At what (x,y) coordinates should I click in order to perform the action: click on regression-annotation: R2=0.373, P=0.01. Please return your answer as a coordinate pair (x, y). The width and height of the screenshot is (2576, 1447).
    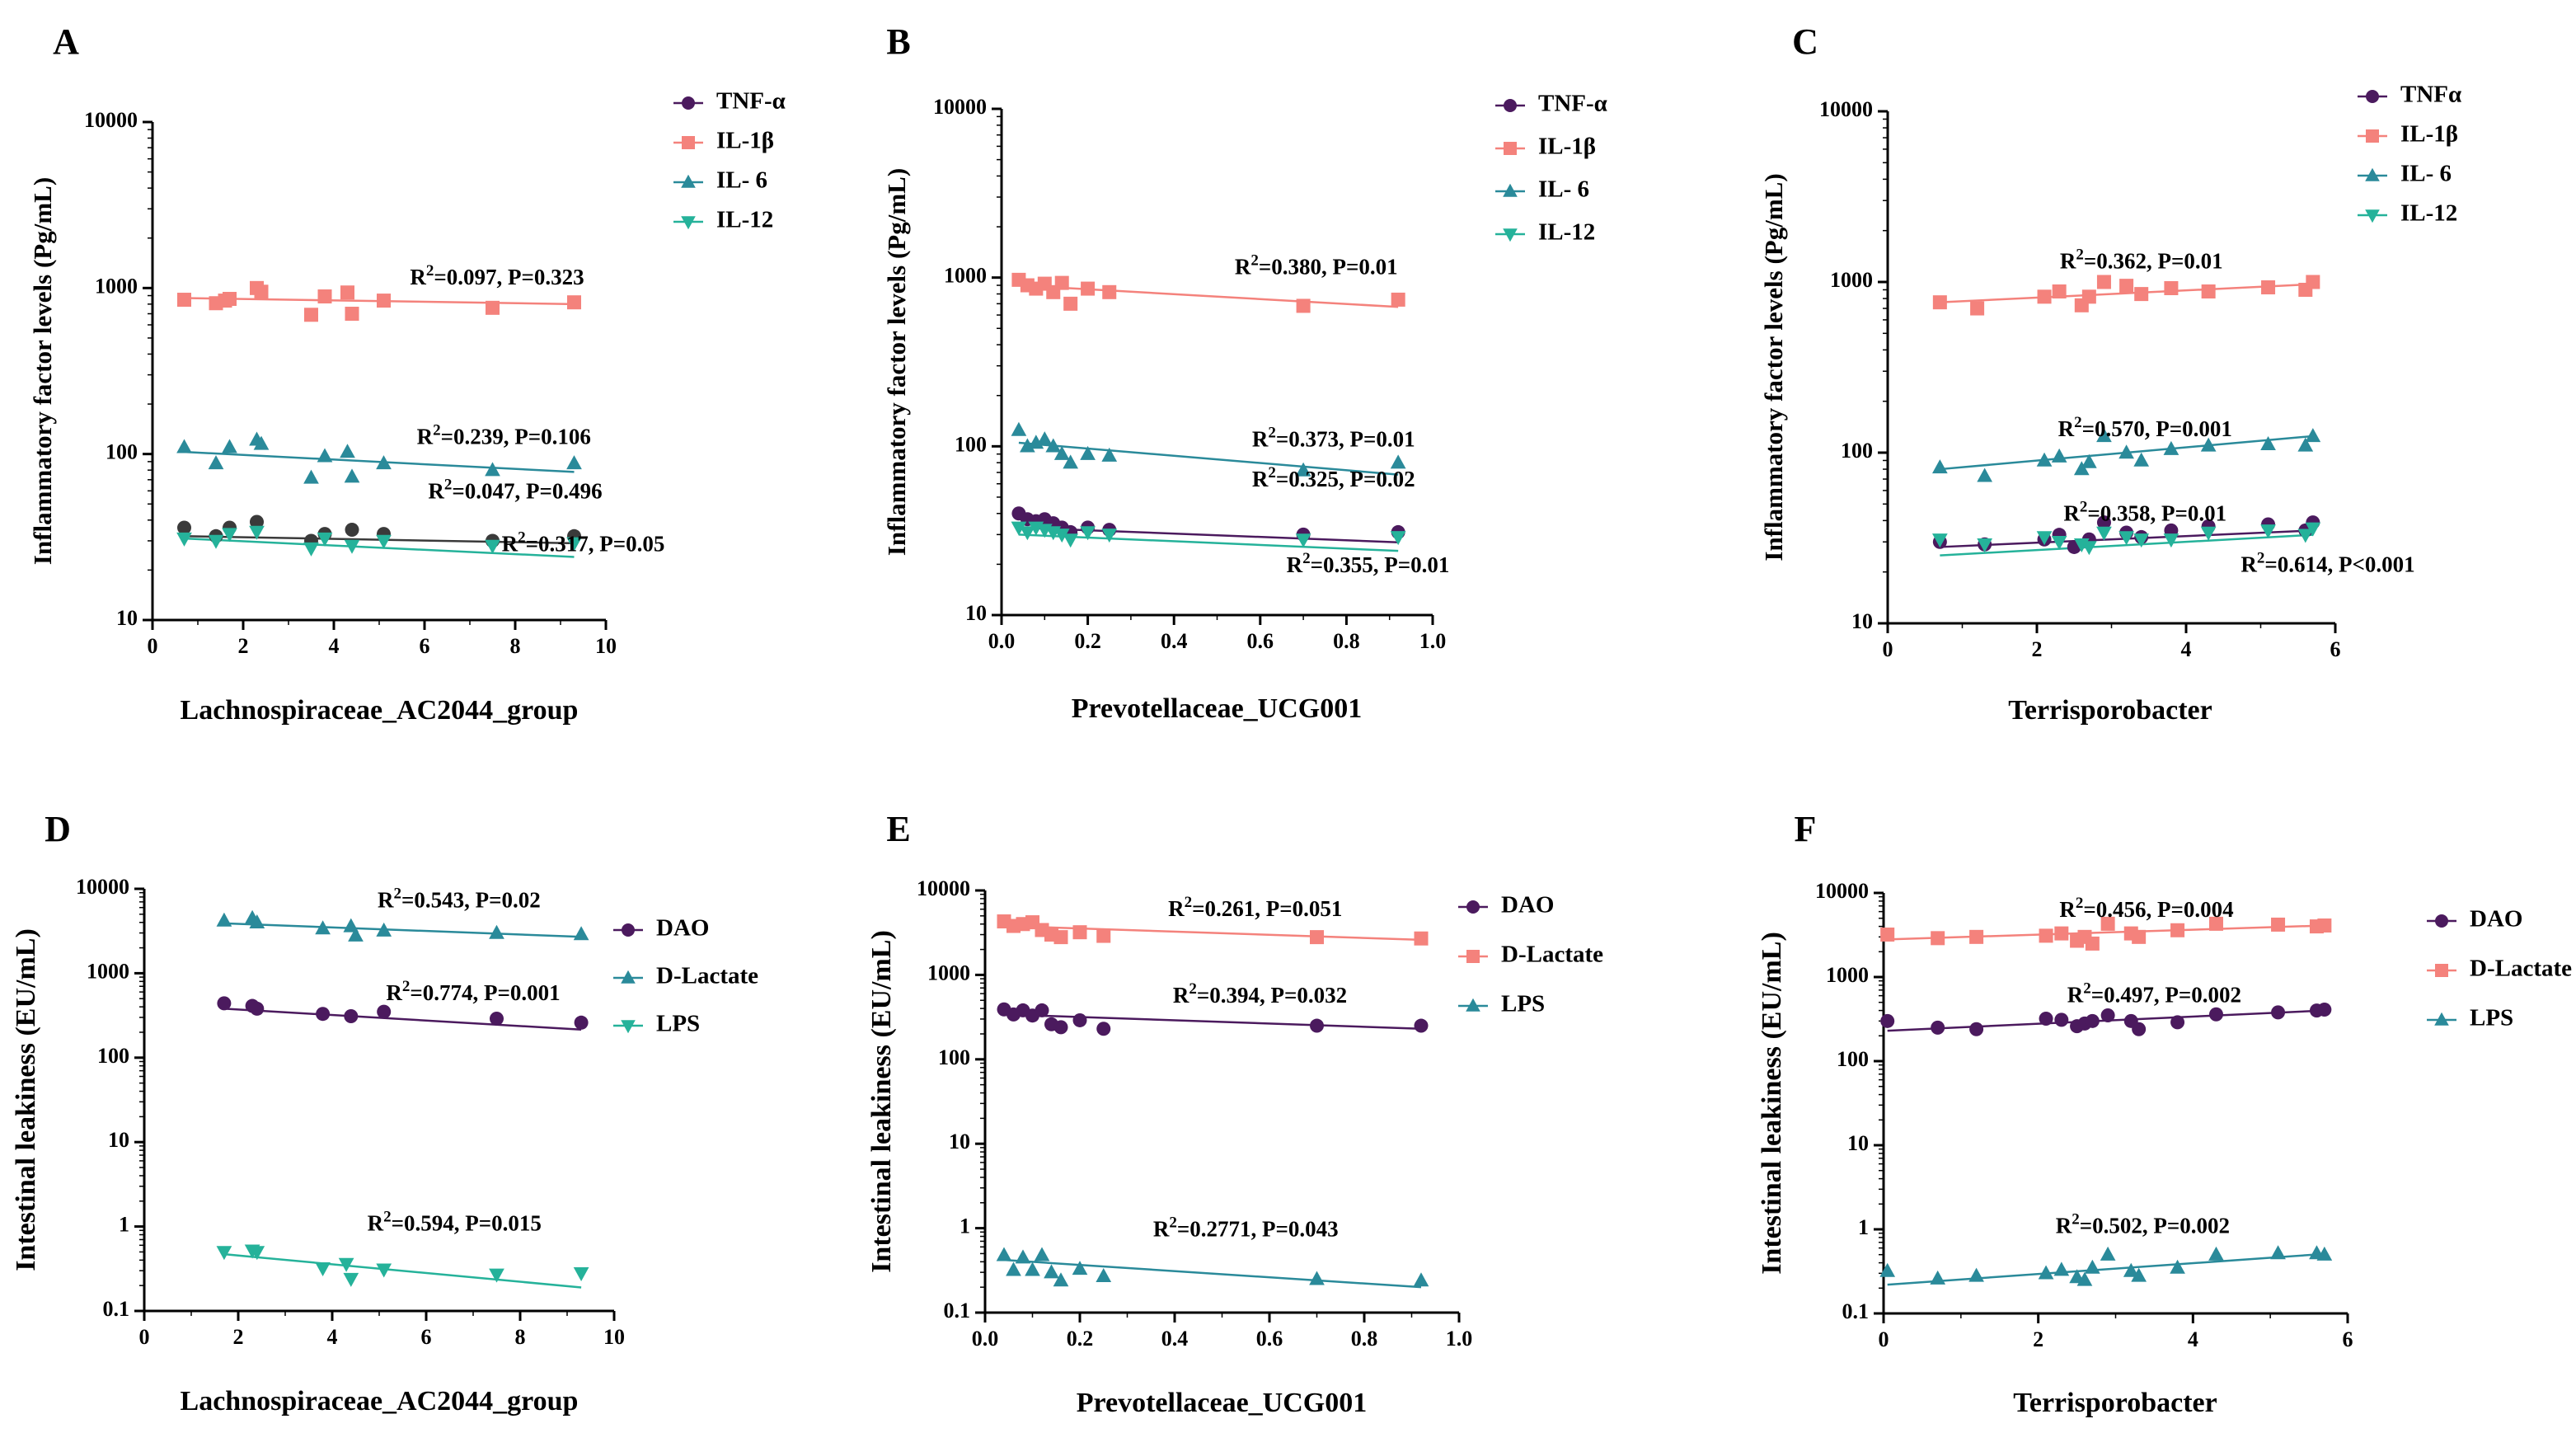
    Looking at the image, I should click on (1333, 437).